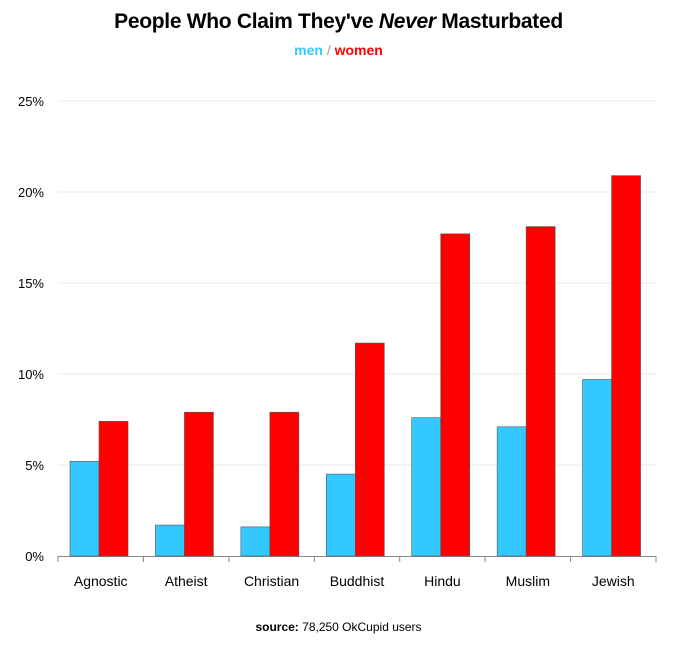 Image resolution: width=677 pixels, height=652 pixels. What do you see at coordinates (340, 515) in the screenshot?
I see `bar-men-buddhist` at bounding box center [340, 515].